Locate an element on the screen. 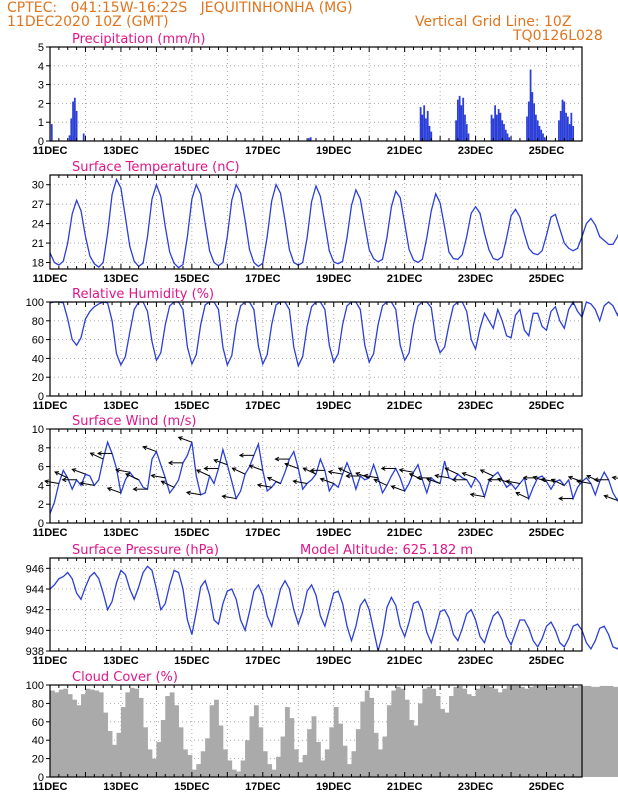  y-tick-label: 0 is located at coordinates (41, 142).